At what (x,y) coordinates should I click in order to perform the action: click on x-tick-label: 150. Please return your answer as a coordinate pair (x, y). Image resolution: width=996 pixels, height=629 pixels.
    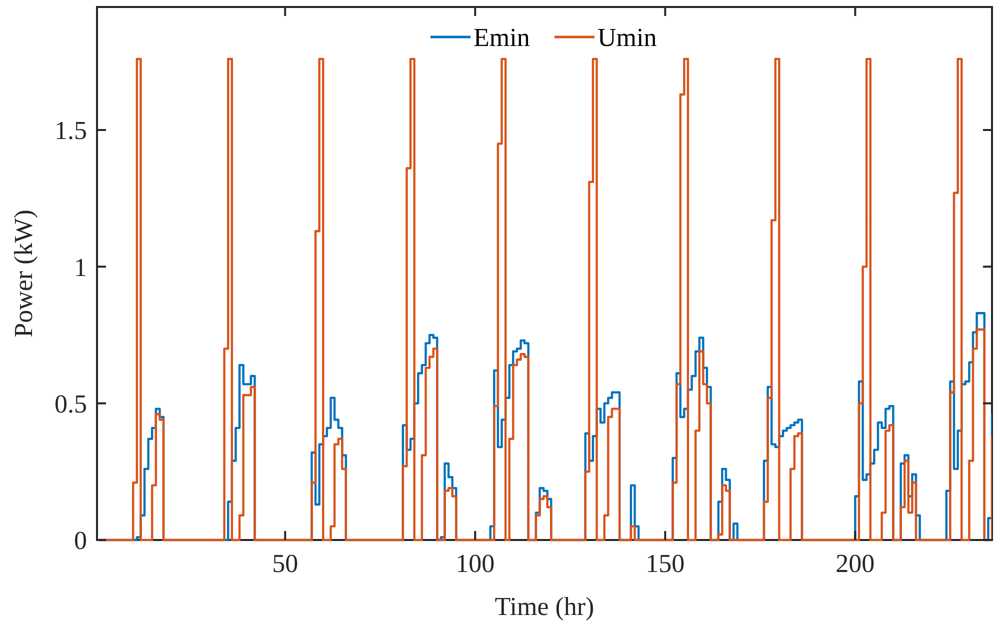
    Looking at the image, I should click on (665, 563).